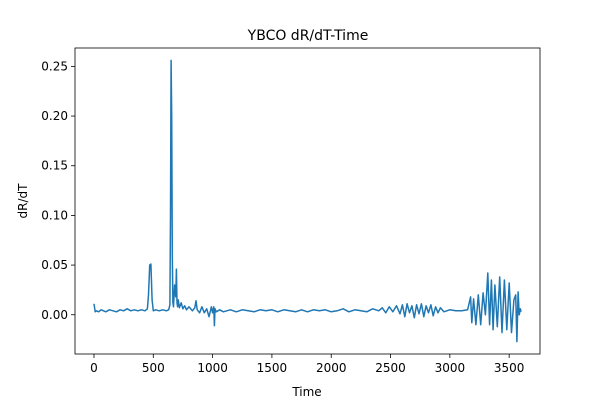 The height and width of the screenshot is (400, 600). I want to click on y-tick-label: 0.05, so click(54, 265).